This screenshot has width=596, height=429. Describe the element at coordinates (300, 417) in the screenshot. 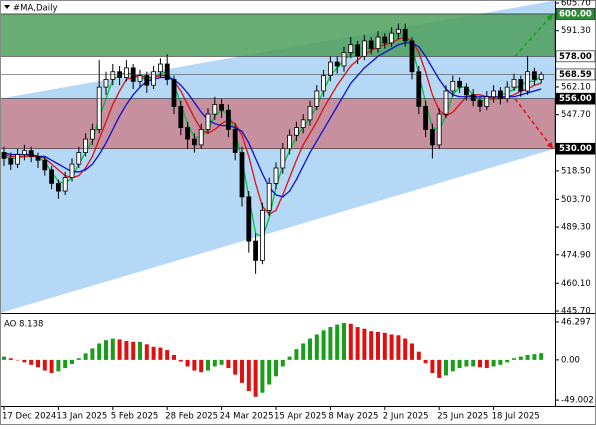

I see `x-tick-label: 15 Apr 2025` at that location.